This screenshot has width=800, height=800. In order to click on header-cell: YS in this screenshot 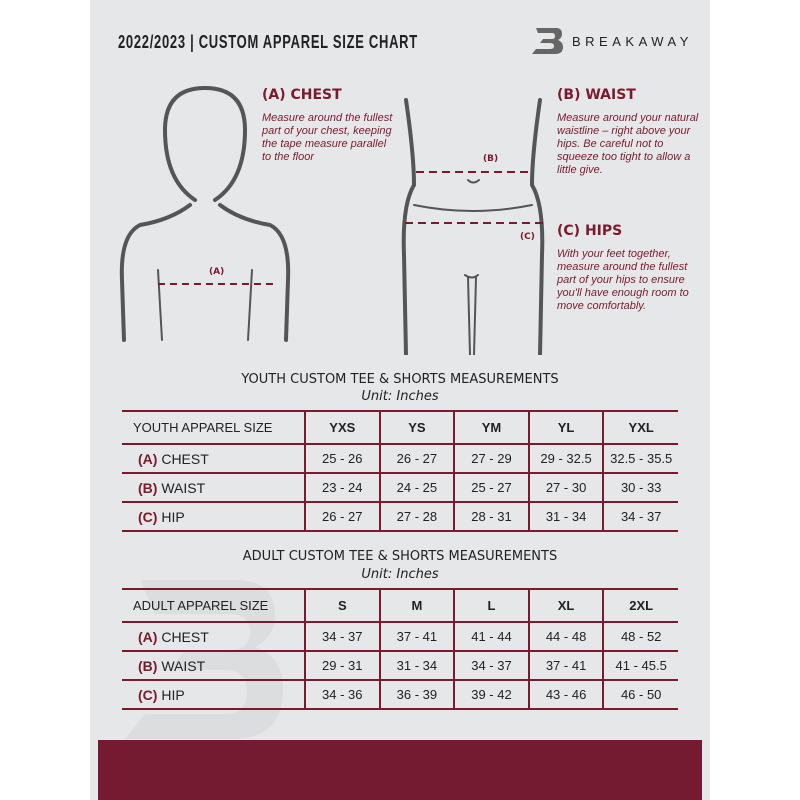, I will do `click(416, 428)`.